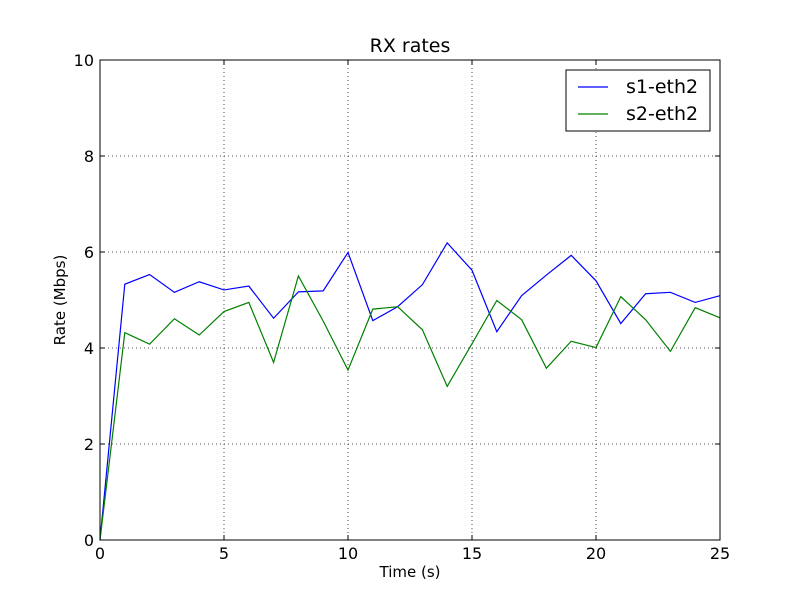  I want to click on y-axis-label: Rate (Mbps), so click(60, 300).